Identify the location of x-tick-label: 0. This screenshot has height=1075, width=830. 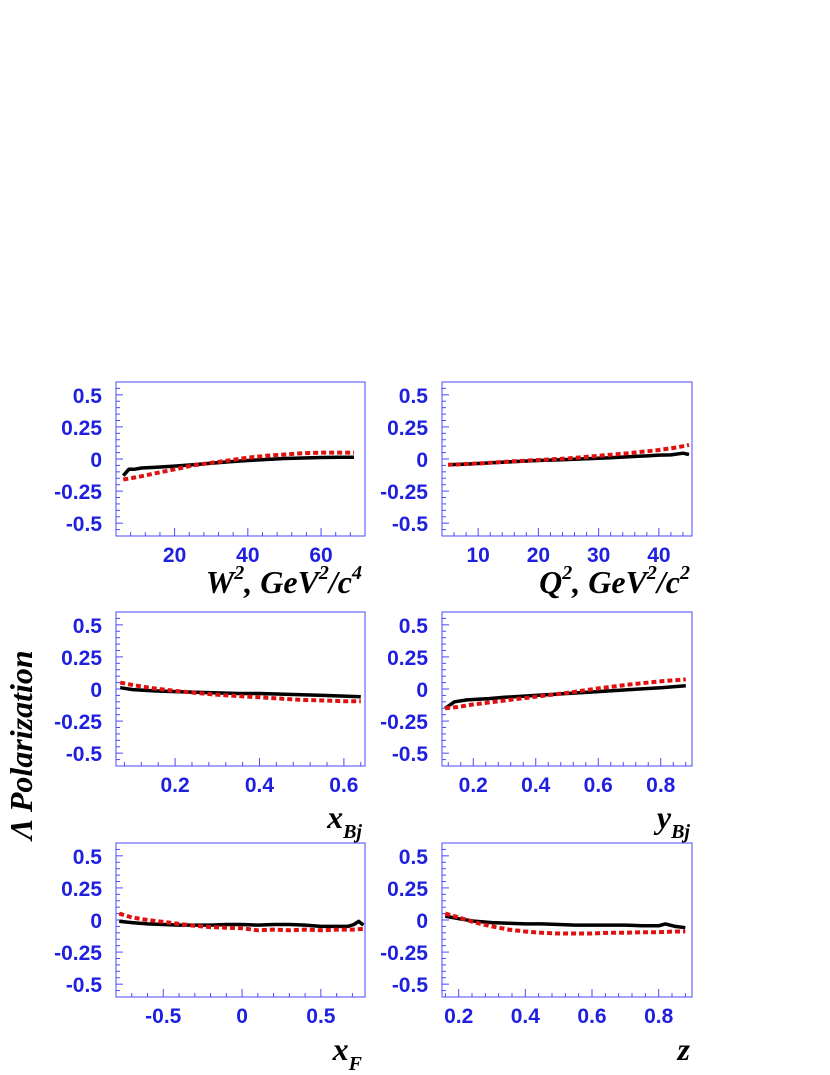
(242, 1016).